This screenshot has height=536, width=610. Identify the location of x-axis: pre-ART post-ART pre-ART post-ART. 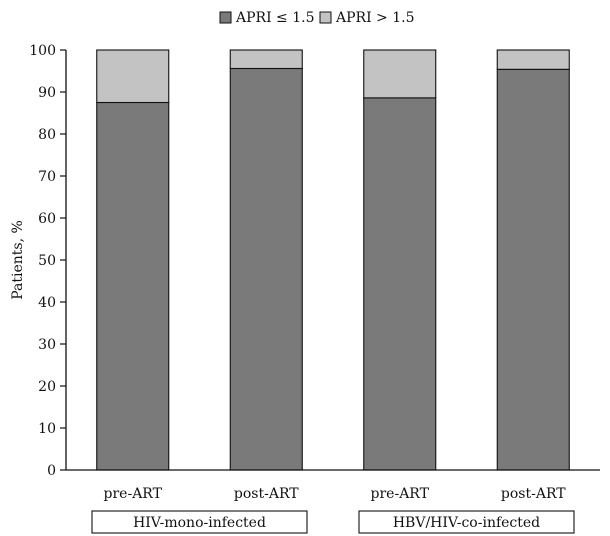
(333, 485).